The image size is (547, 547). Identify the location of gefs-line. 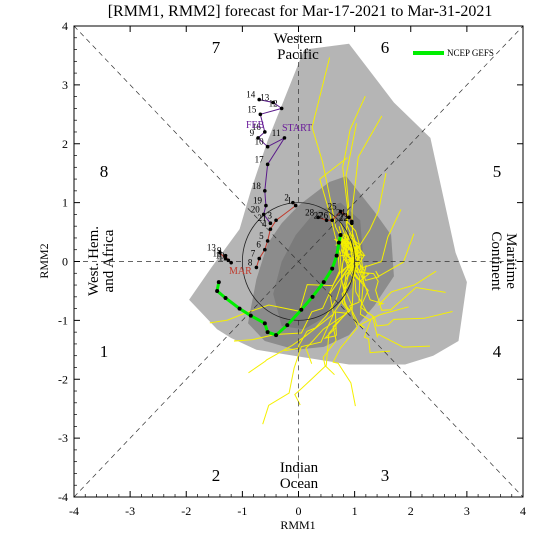
(279, 285).